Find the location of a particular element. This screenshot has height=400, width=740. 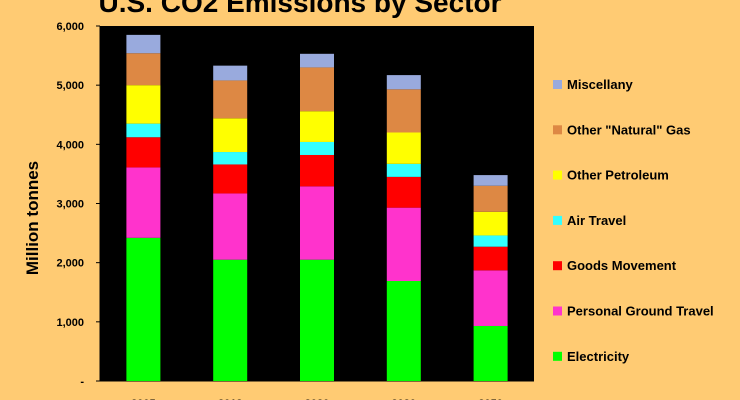

legend-label: Air Travel is located at coordinates (596, 220).